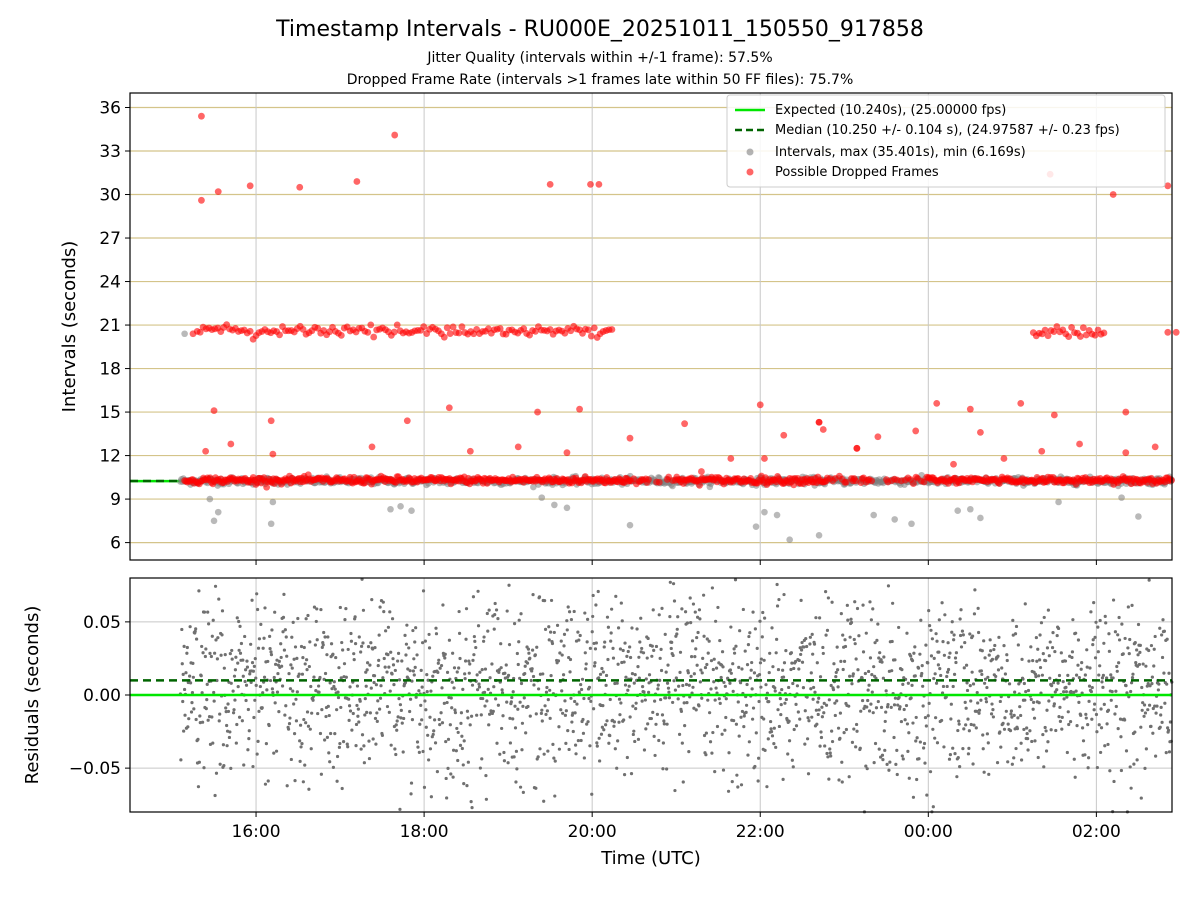 The height and width of the screenshot is (904, 1200). I want to click on x-tick-label: 20:00, so click(592, 832).